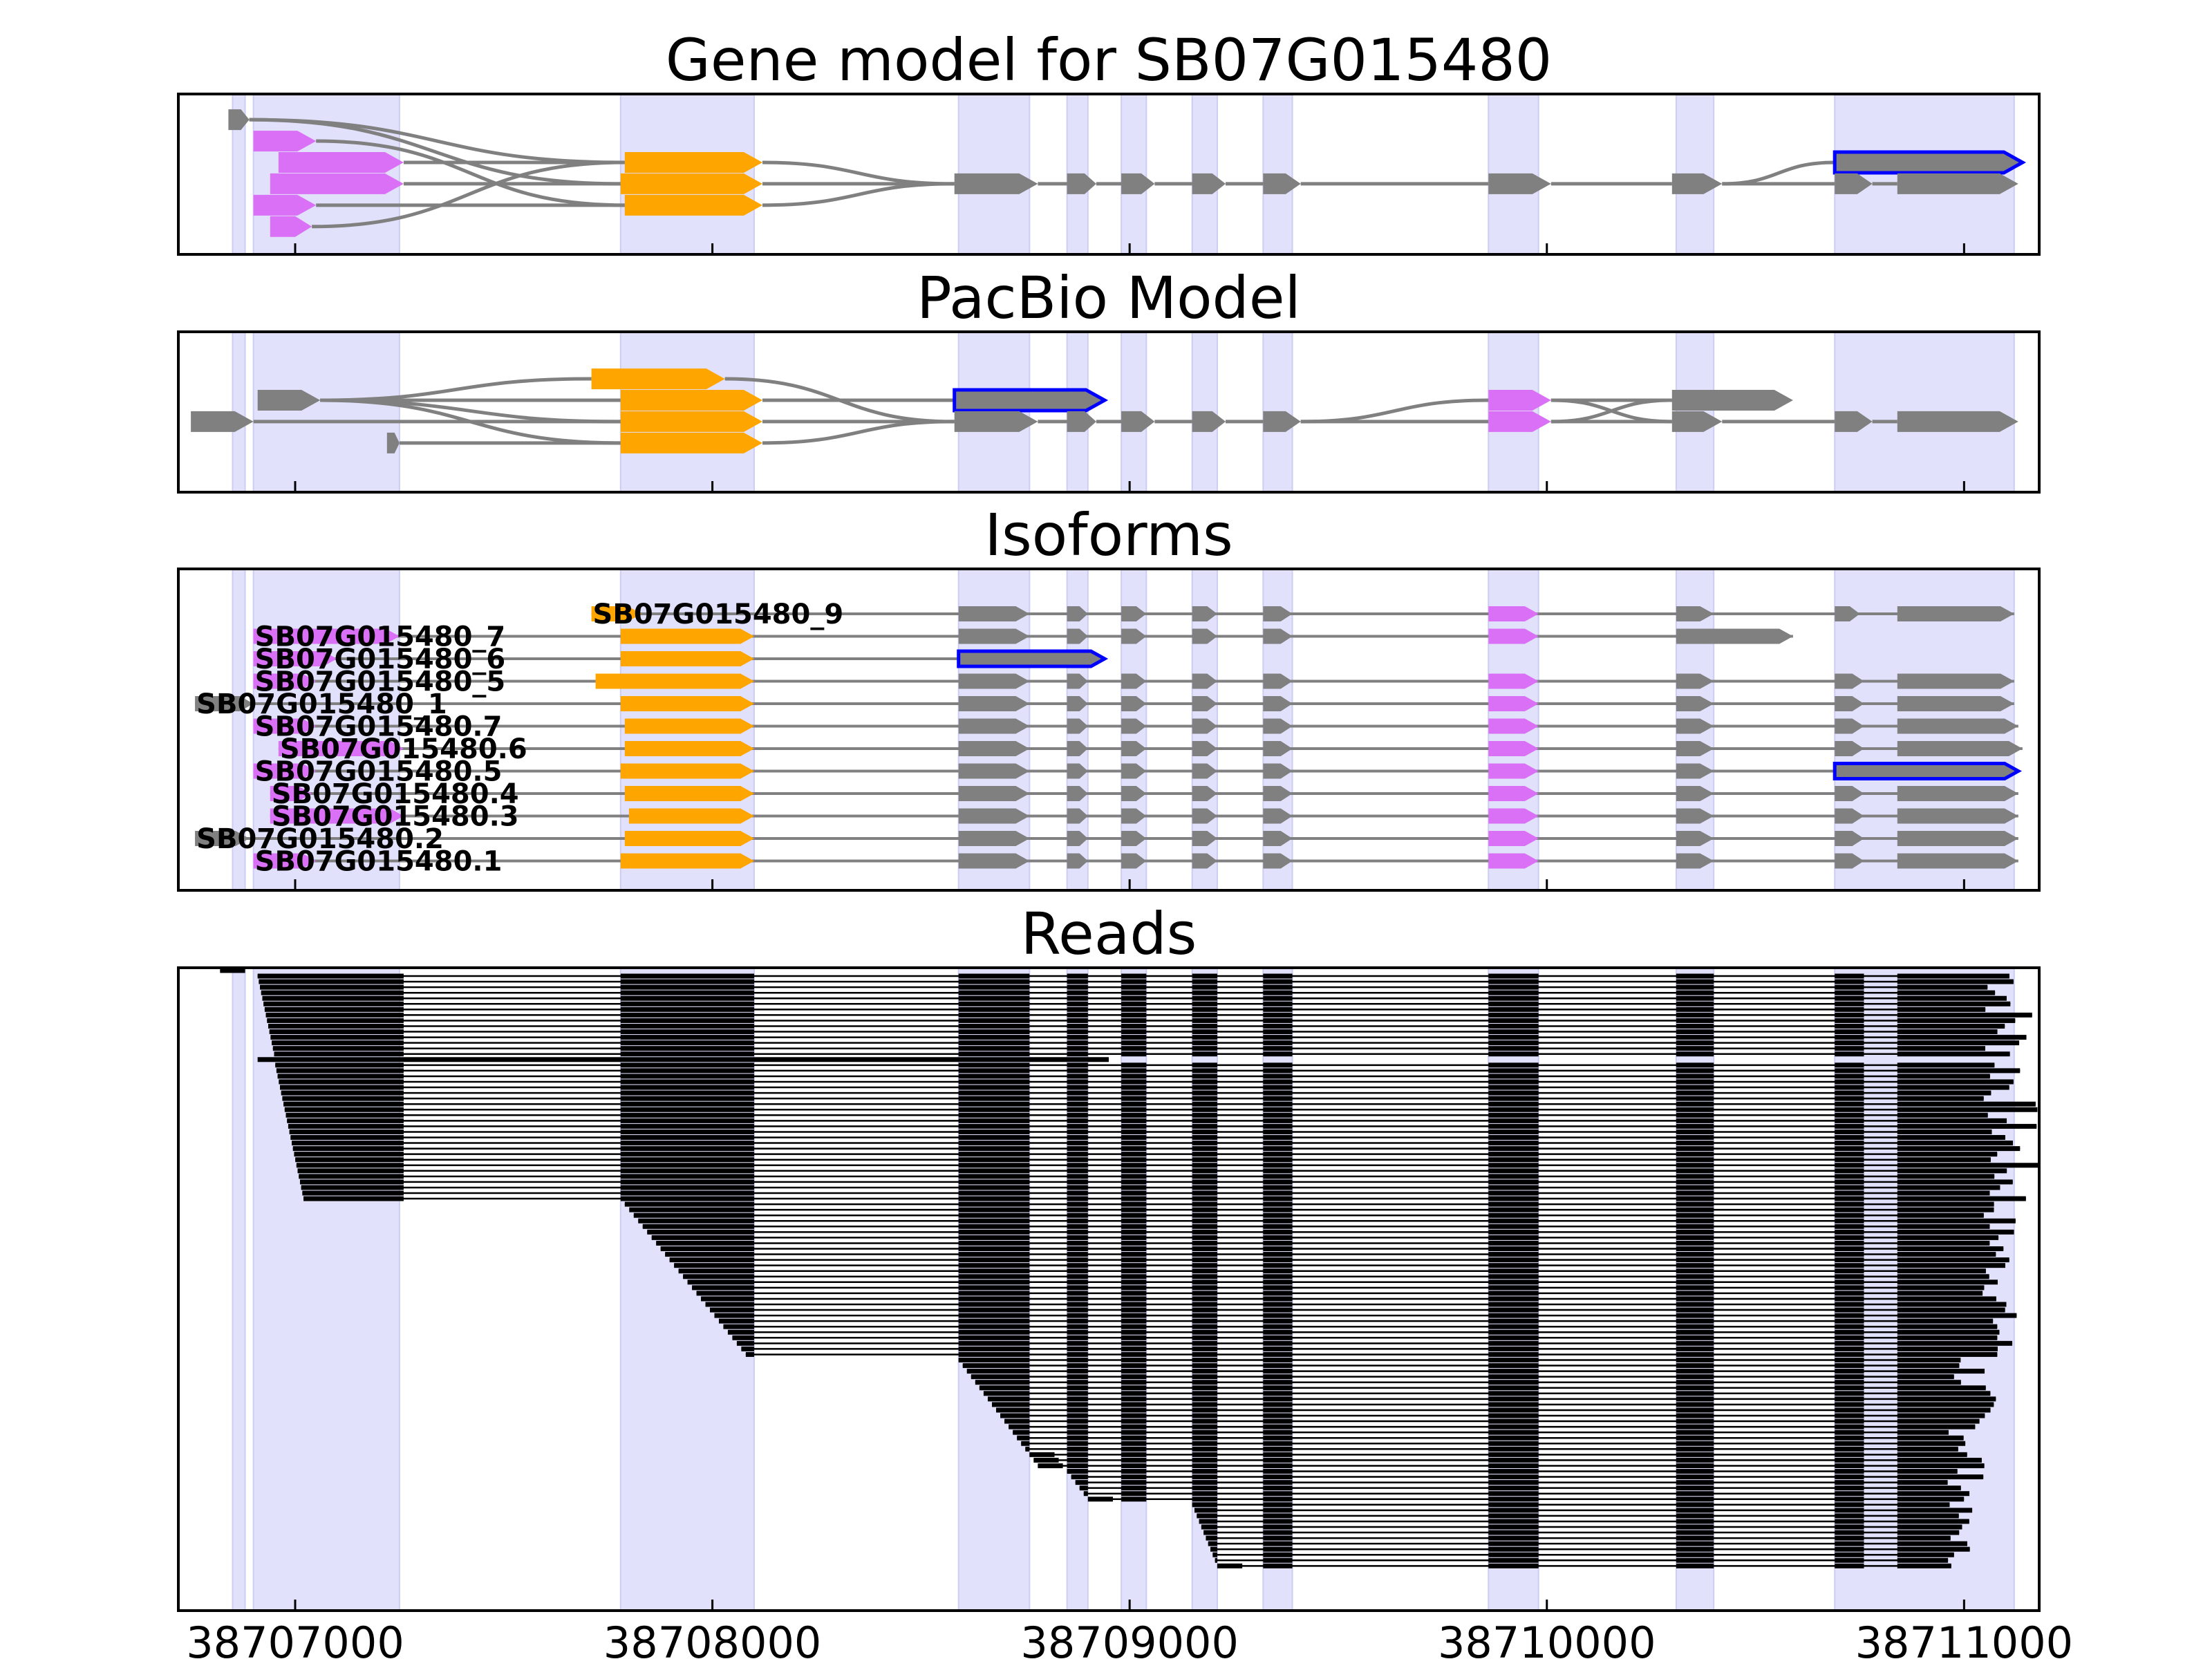  Describe the element at coordinates (1109, 934) in the screenshot. I see `panel-title: Reads` at that location.